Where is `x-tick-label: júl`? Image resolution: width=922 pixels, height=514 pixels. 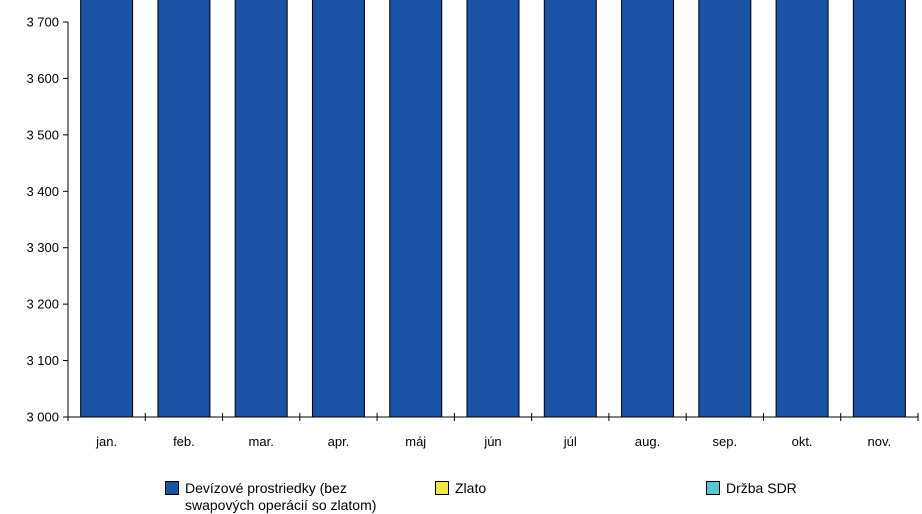 x-tick-label: júl is located at coordinates (570, 441).